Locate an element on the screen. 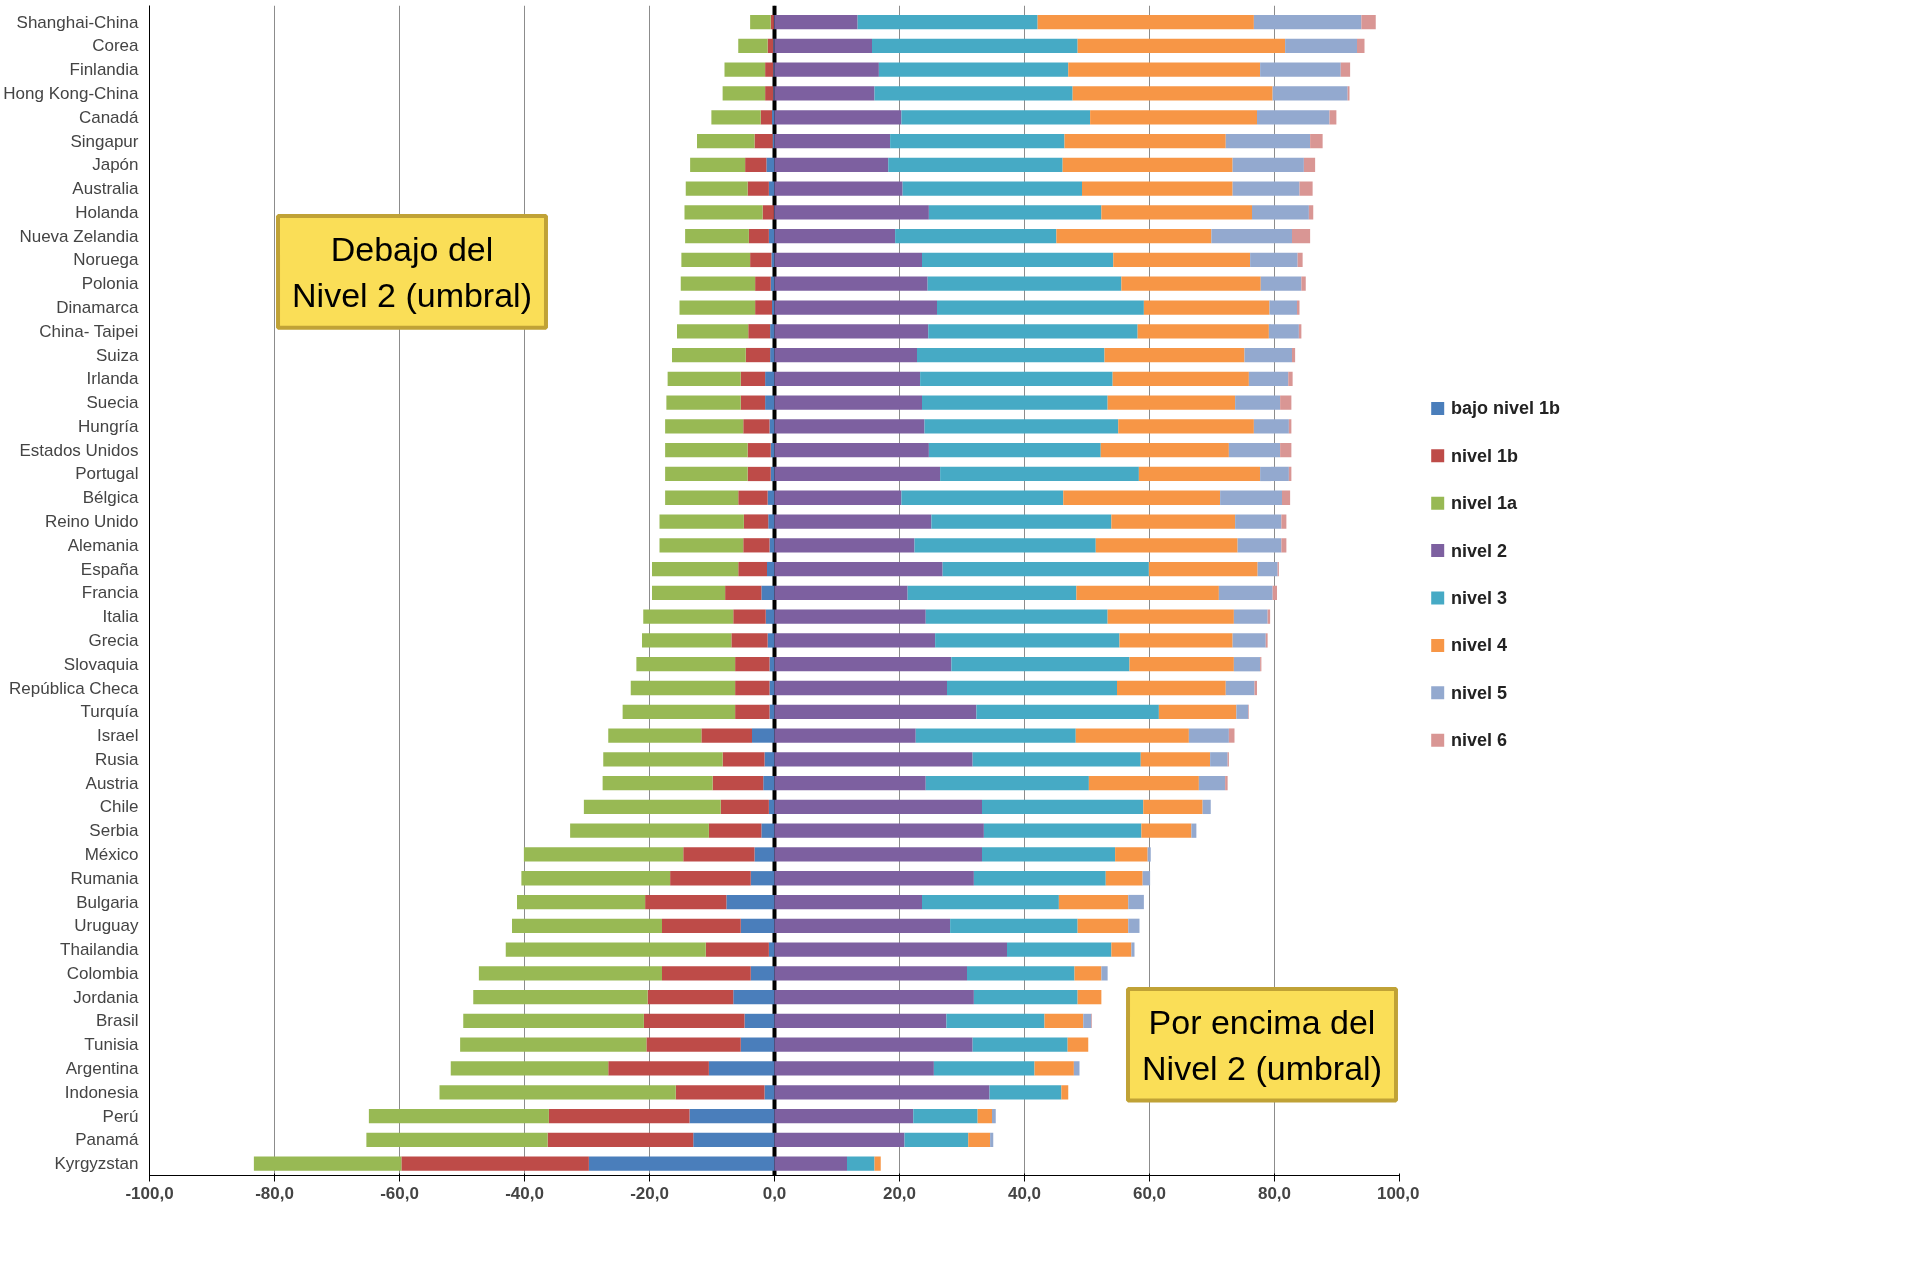  y-tick-label: Turquía is located at coordinates (110, 712).